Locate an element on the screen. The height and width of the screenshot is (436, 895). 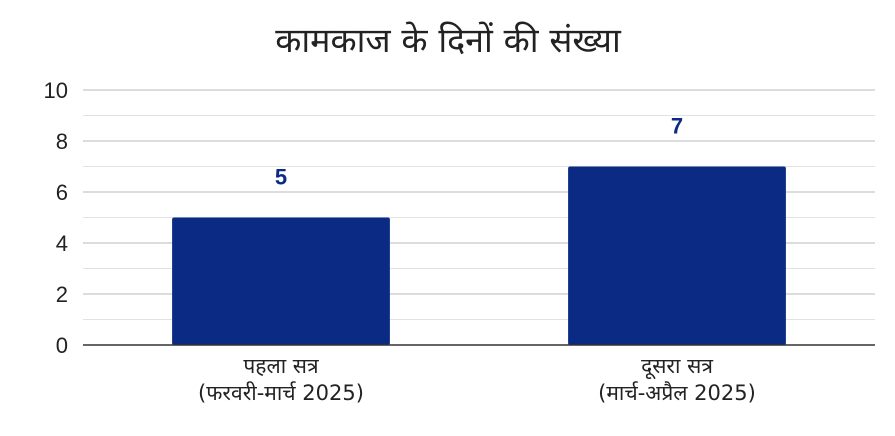
y-axis: 0 2 4 6 8 10 is located at coordinates (56, 218).